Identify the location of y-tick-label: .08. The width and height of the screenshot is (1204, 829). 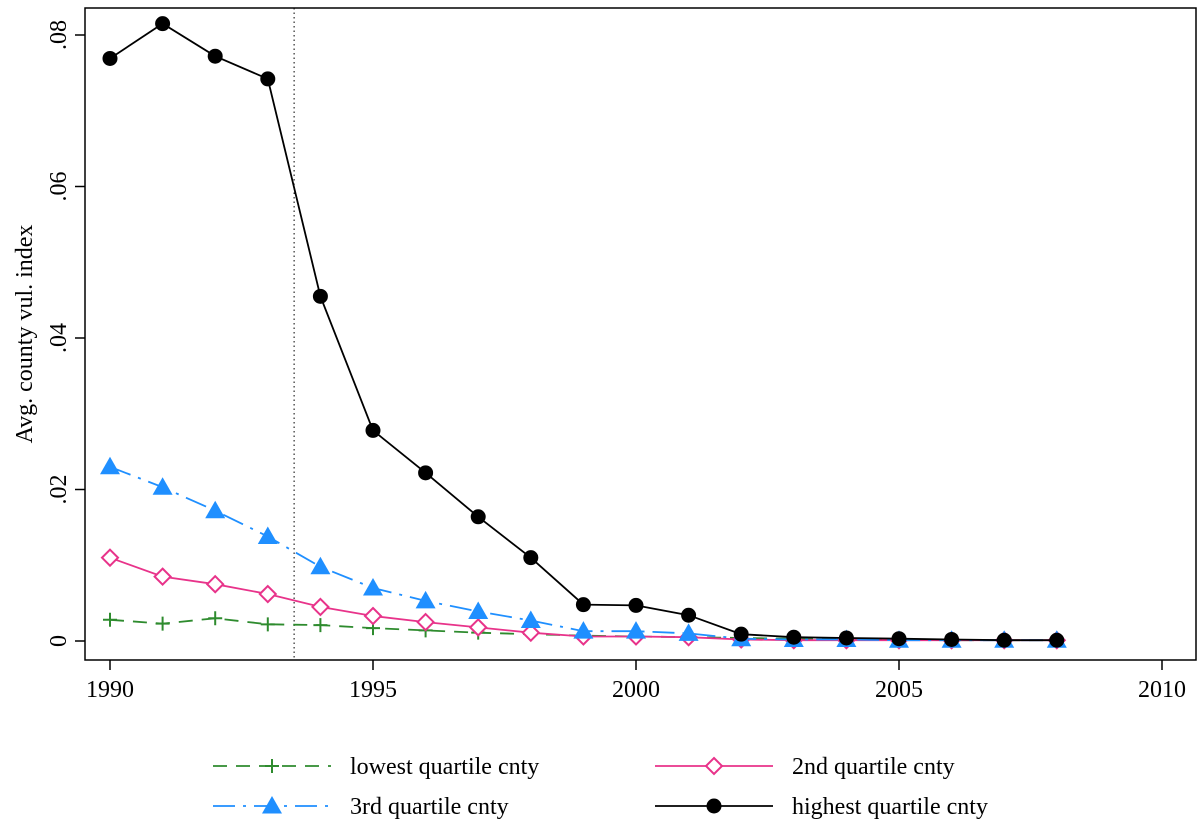
(59, 35).